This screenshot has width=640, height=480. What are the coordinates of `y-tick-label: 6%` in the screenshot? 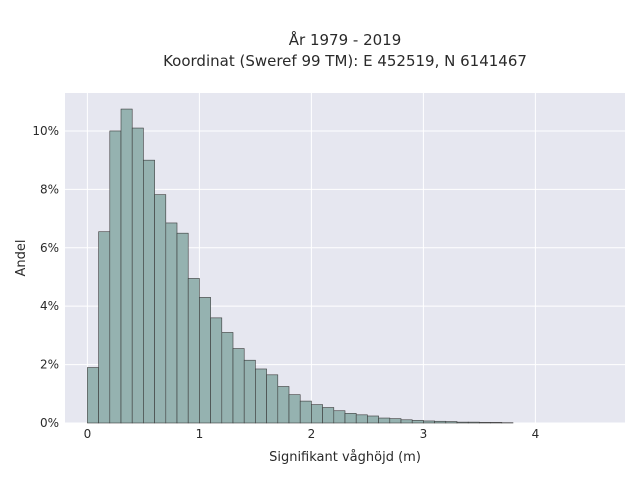 It's located at (49, 248).